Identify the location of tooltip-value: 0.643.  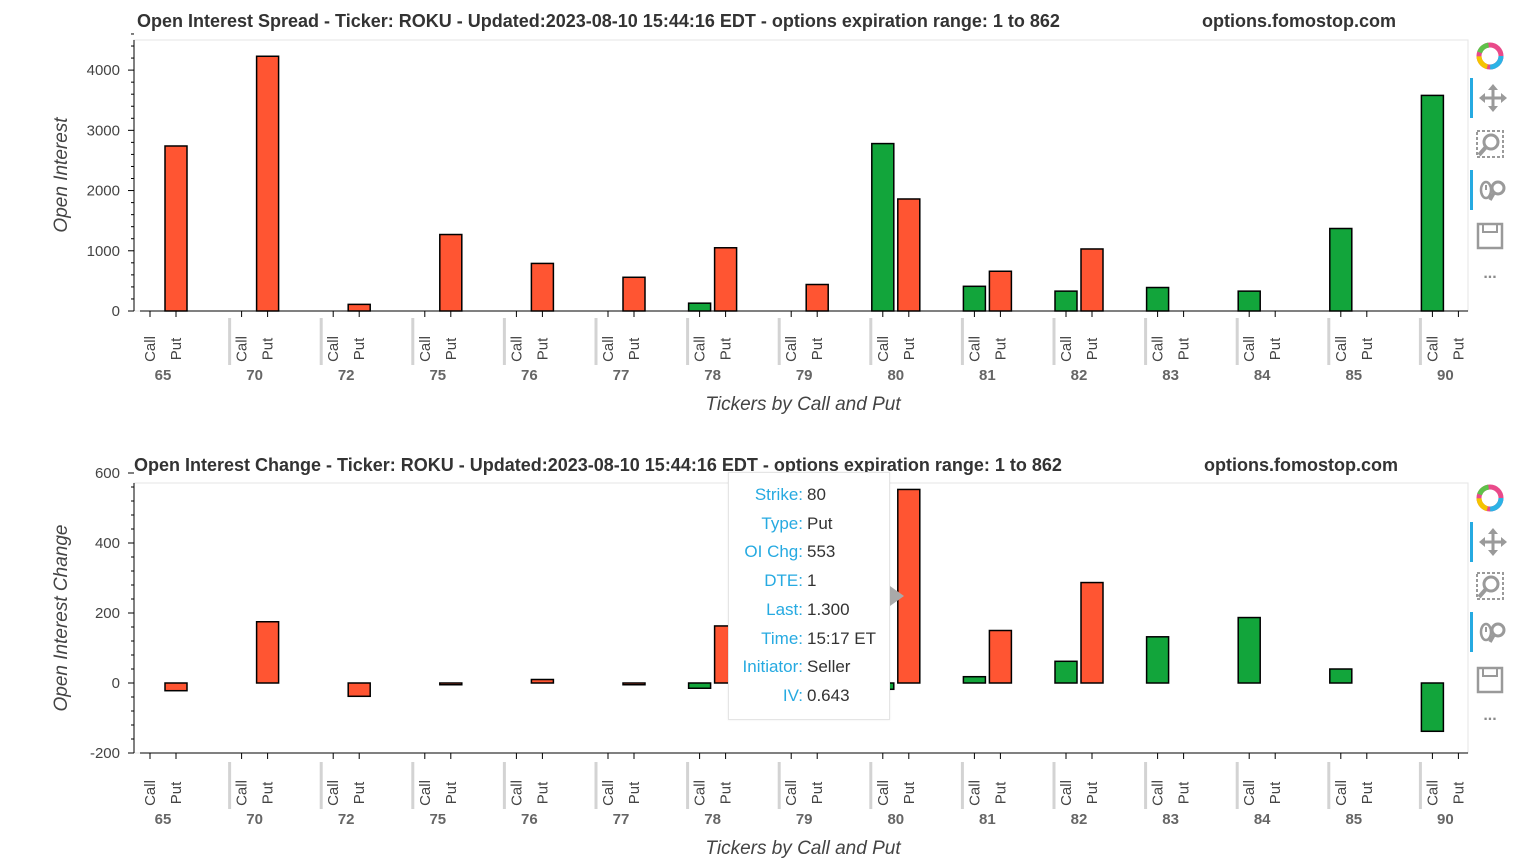
(828, 695).